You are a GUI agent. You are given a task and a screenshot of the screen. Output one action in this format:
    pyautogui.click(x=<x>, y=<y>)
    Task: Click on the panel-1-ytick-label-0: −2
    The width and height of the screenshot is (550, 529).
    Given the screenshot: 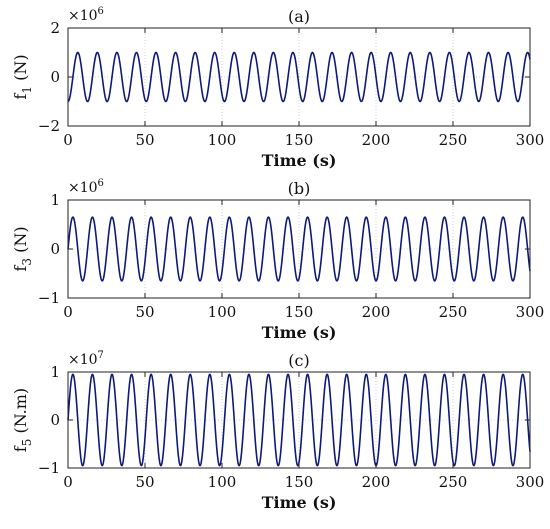 What is the action you would take?
    pyautogui.click(x=49, y=126)
    